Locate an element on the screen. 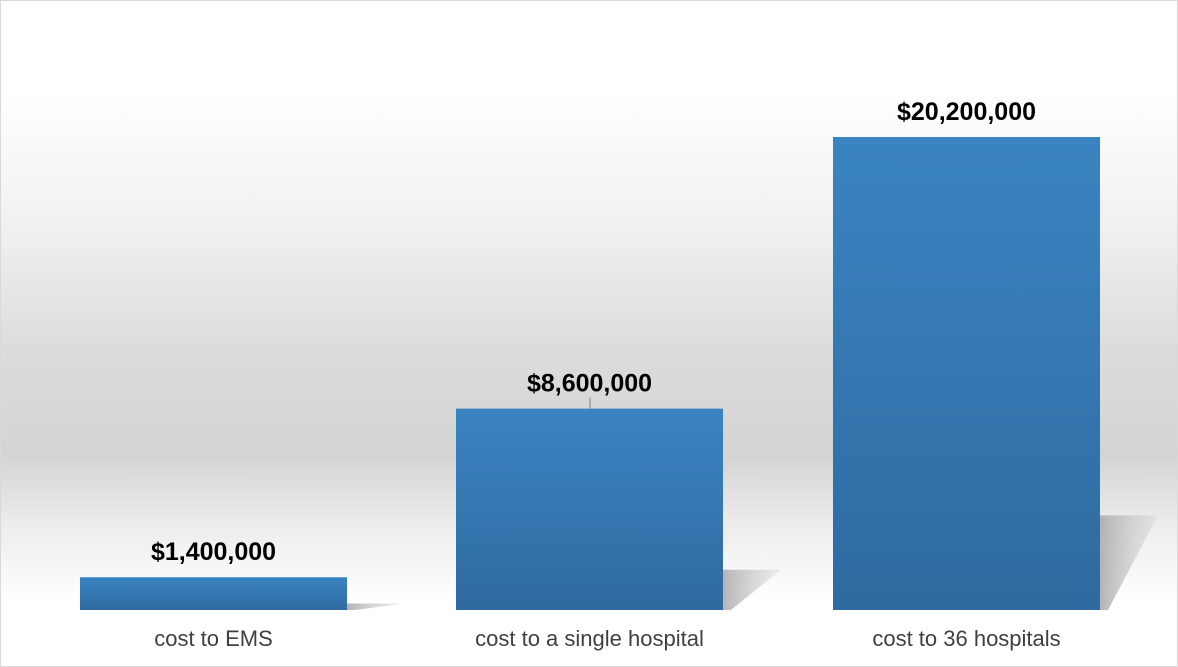 Image resolution: width=1178 pixels, height=667 pixels. category-label: cost to 36 hospitals is located at coordinates (966, 638).